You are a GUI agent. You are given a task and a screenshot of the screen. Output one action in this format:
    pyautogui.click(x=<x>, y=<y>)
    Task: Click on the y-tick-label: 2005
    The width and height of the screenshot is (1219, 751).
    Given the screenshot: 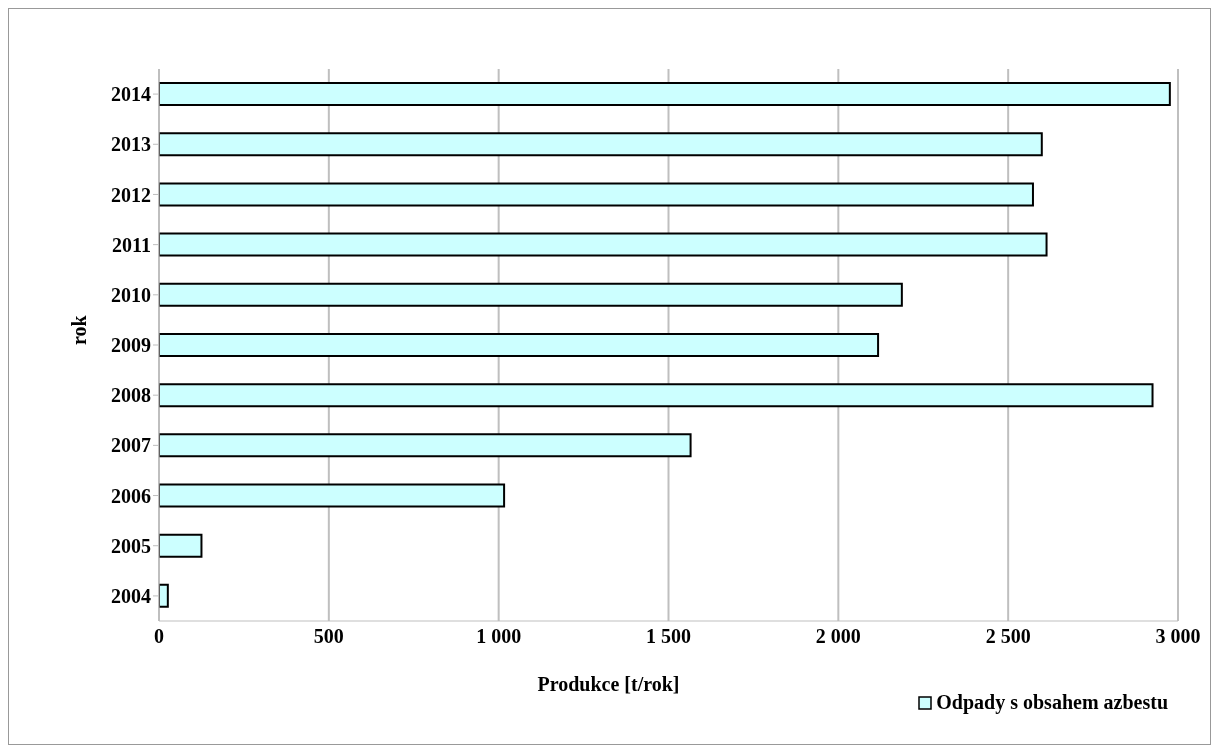 What is the action you would take?
    pyautogui.click(x=131, y=545)
    